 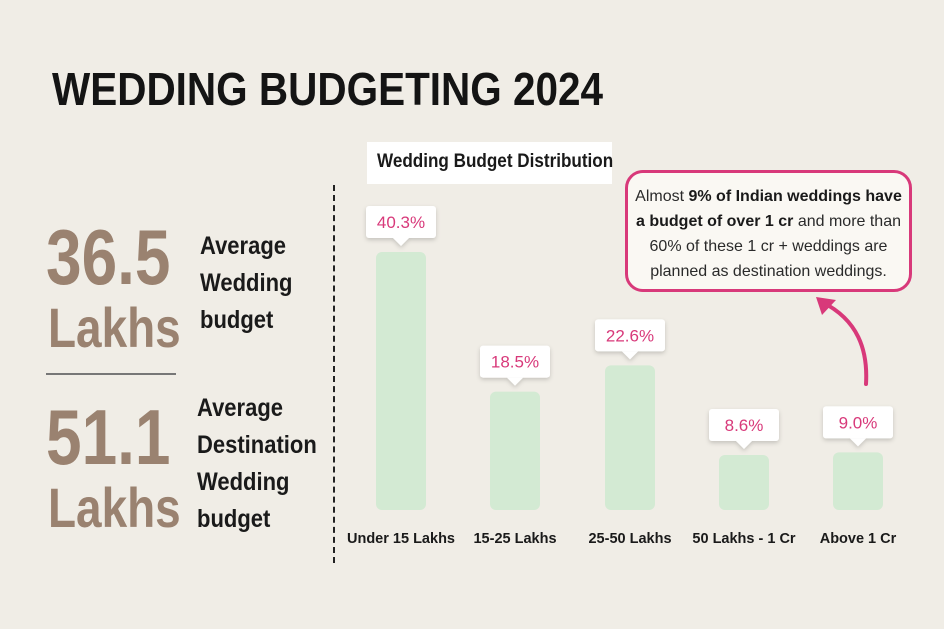 I want to click on value-label: 18.5%, so click(x=515, y=362).